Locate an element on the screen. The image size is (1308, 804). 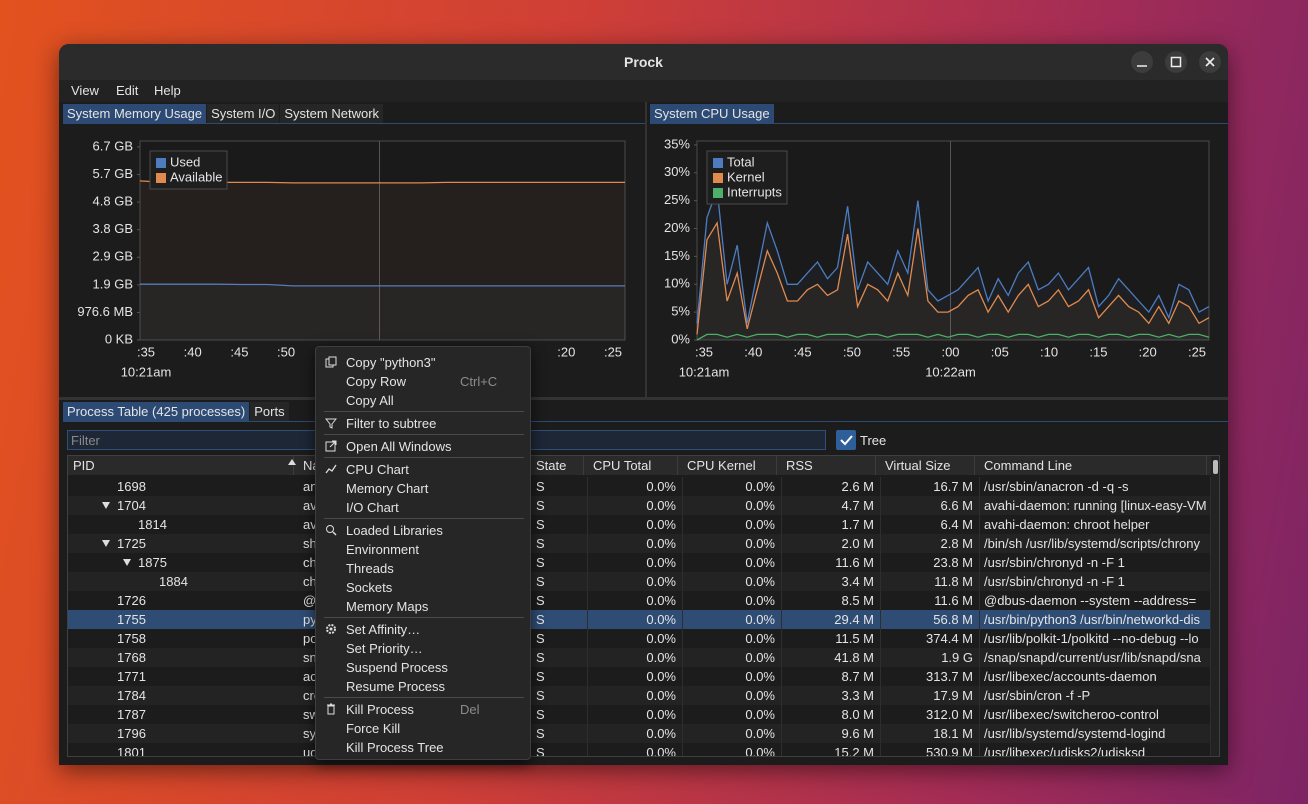
cell: /usr/libexec/accounts-daemon is located at coordinates (1095, 676).